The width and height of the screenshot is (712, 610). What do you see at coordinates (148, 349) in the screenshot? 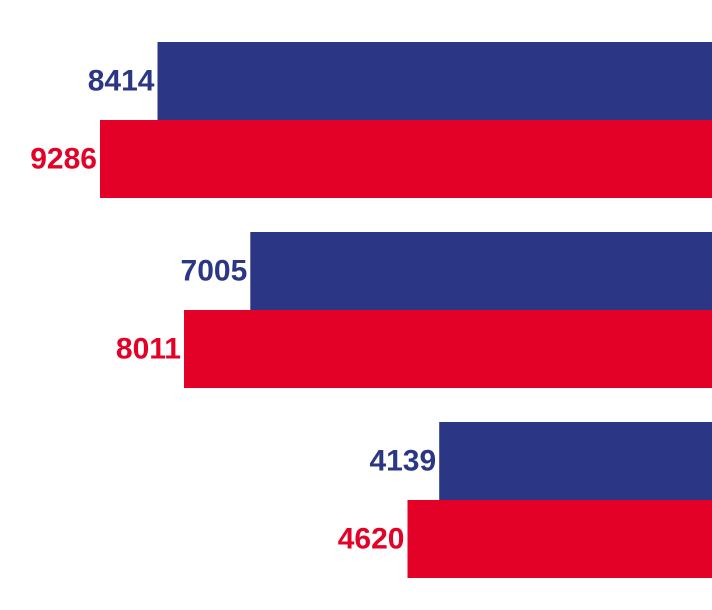
I see `value-label-series2-group2: 8011` at bounding box center [148, 349].